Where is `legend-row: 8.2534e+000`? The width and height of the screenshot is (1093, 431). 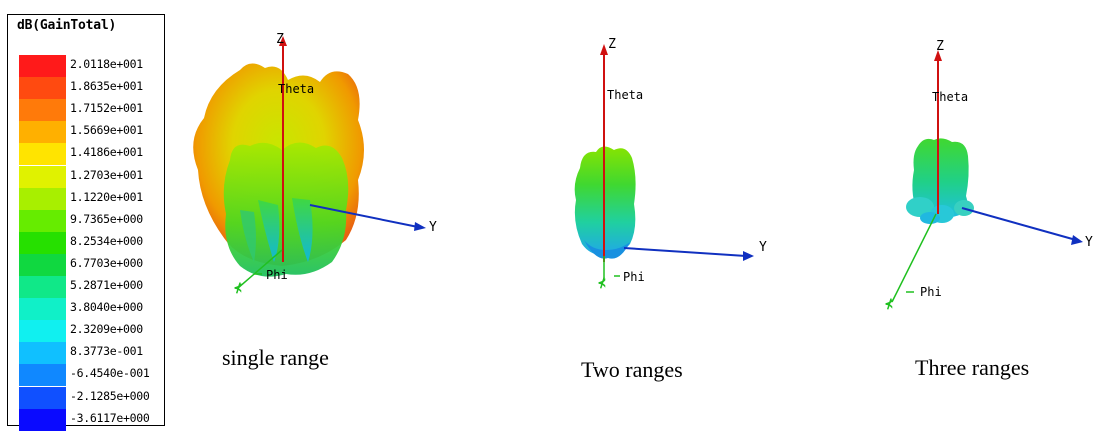 legend-row: 8.2534e+000 is located at coordinates (86, 242).